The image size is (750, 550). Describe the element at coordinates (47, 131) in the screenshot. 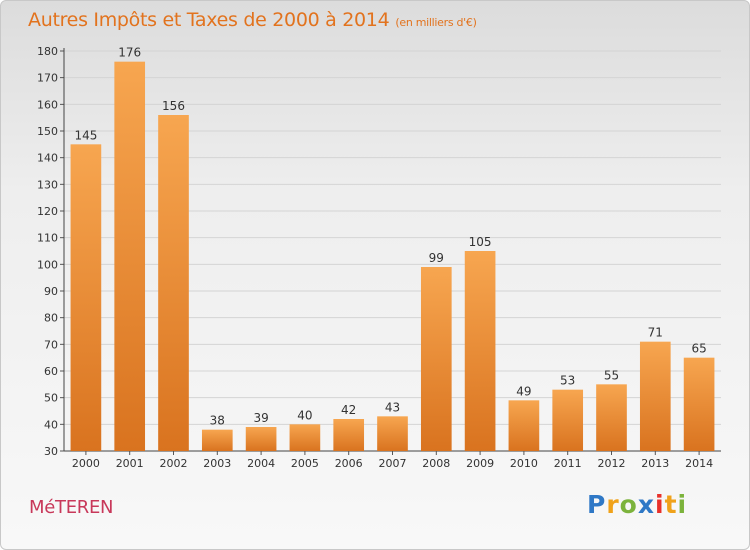

I see `y-tick-label: 150` at that location.